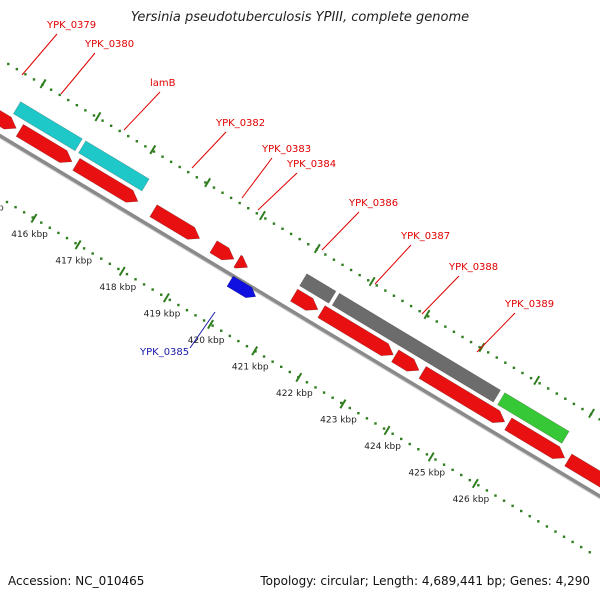  What do you see at coordinates (250, 367) in the screenshot?
I see `scale-tick-label: 421 kbp` at bounding box center [250, 367].